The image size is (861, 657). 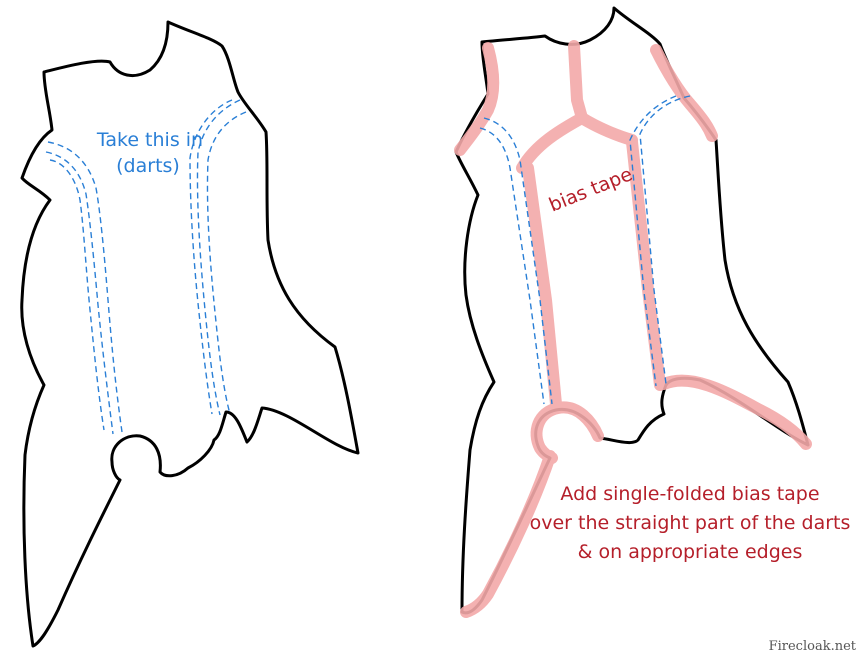 I want to click on right-dart-lines, so click(x=585, y=250).